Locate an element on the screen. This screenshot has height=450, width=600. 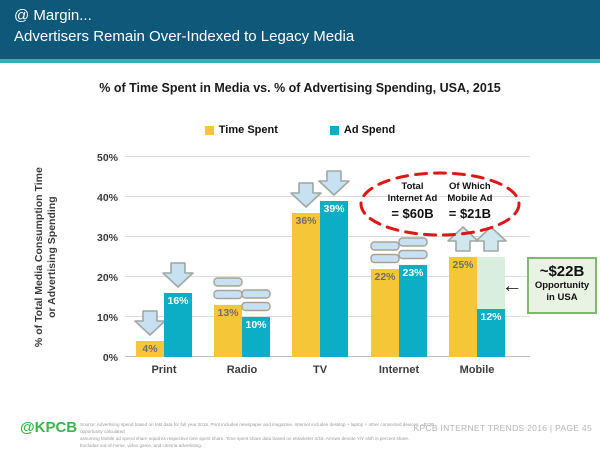
category-label-print: Print is located at coordinates (164, 370).